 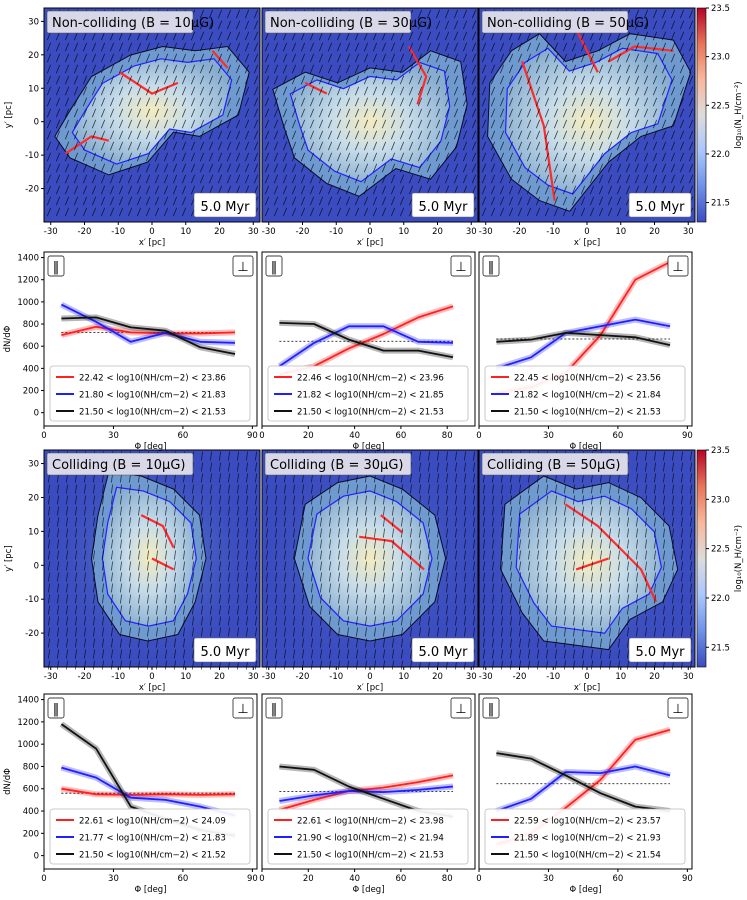 What do you see at coordinates (491, 709) in the screenshot?
I see `parallel-marker: ‖` at bounding box center [491, 709].